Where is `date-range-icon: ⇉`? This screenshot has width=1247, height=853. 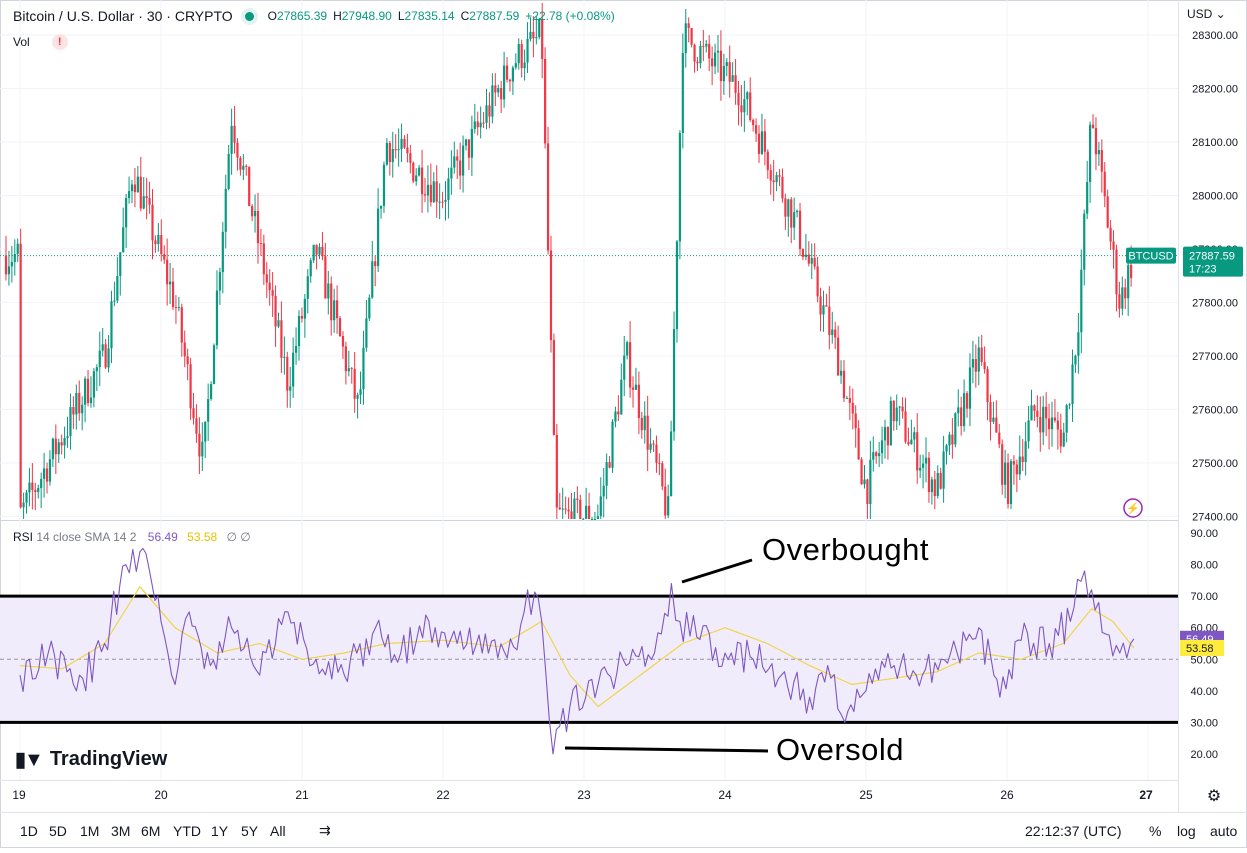 date-range-icon: ⇉ is located at coordinates (325, 830).